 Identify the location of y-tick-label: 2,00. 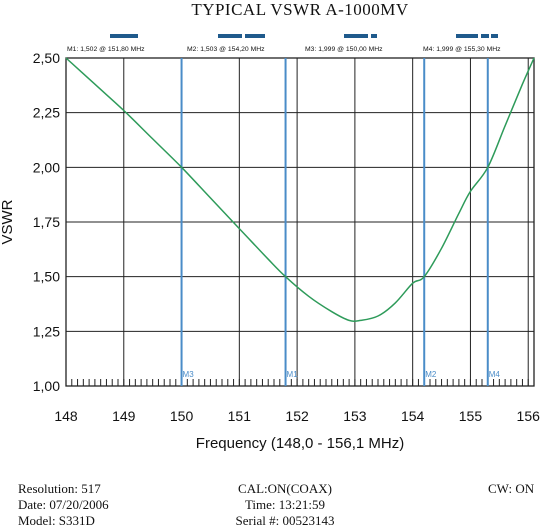
(46, 167).